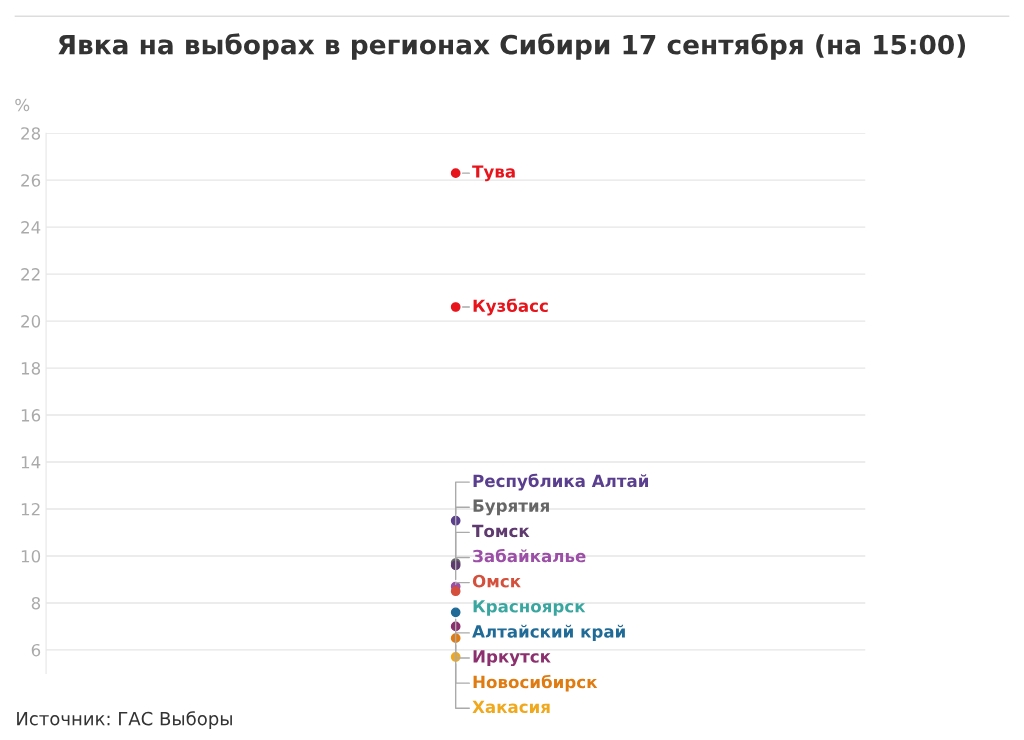  I want to click on series-label: Иркутск, so click(512, 658).